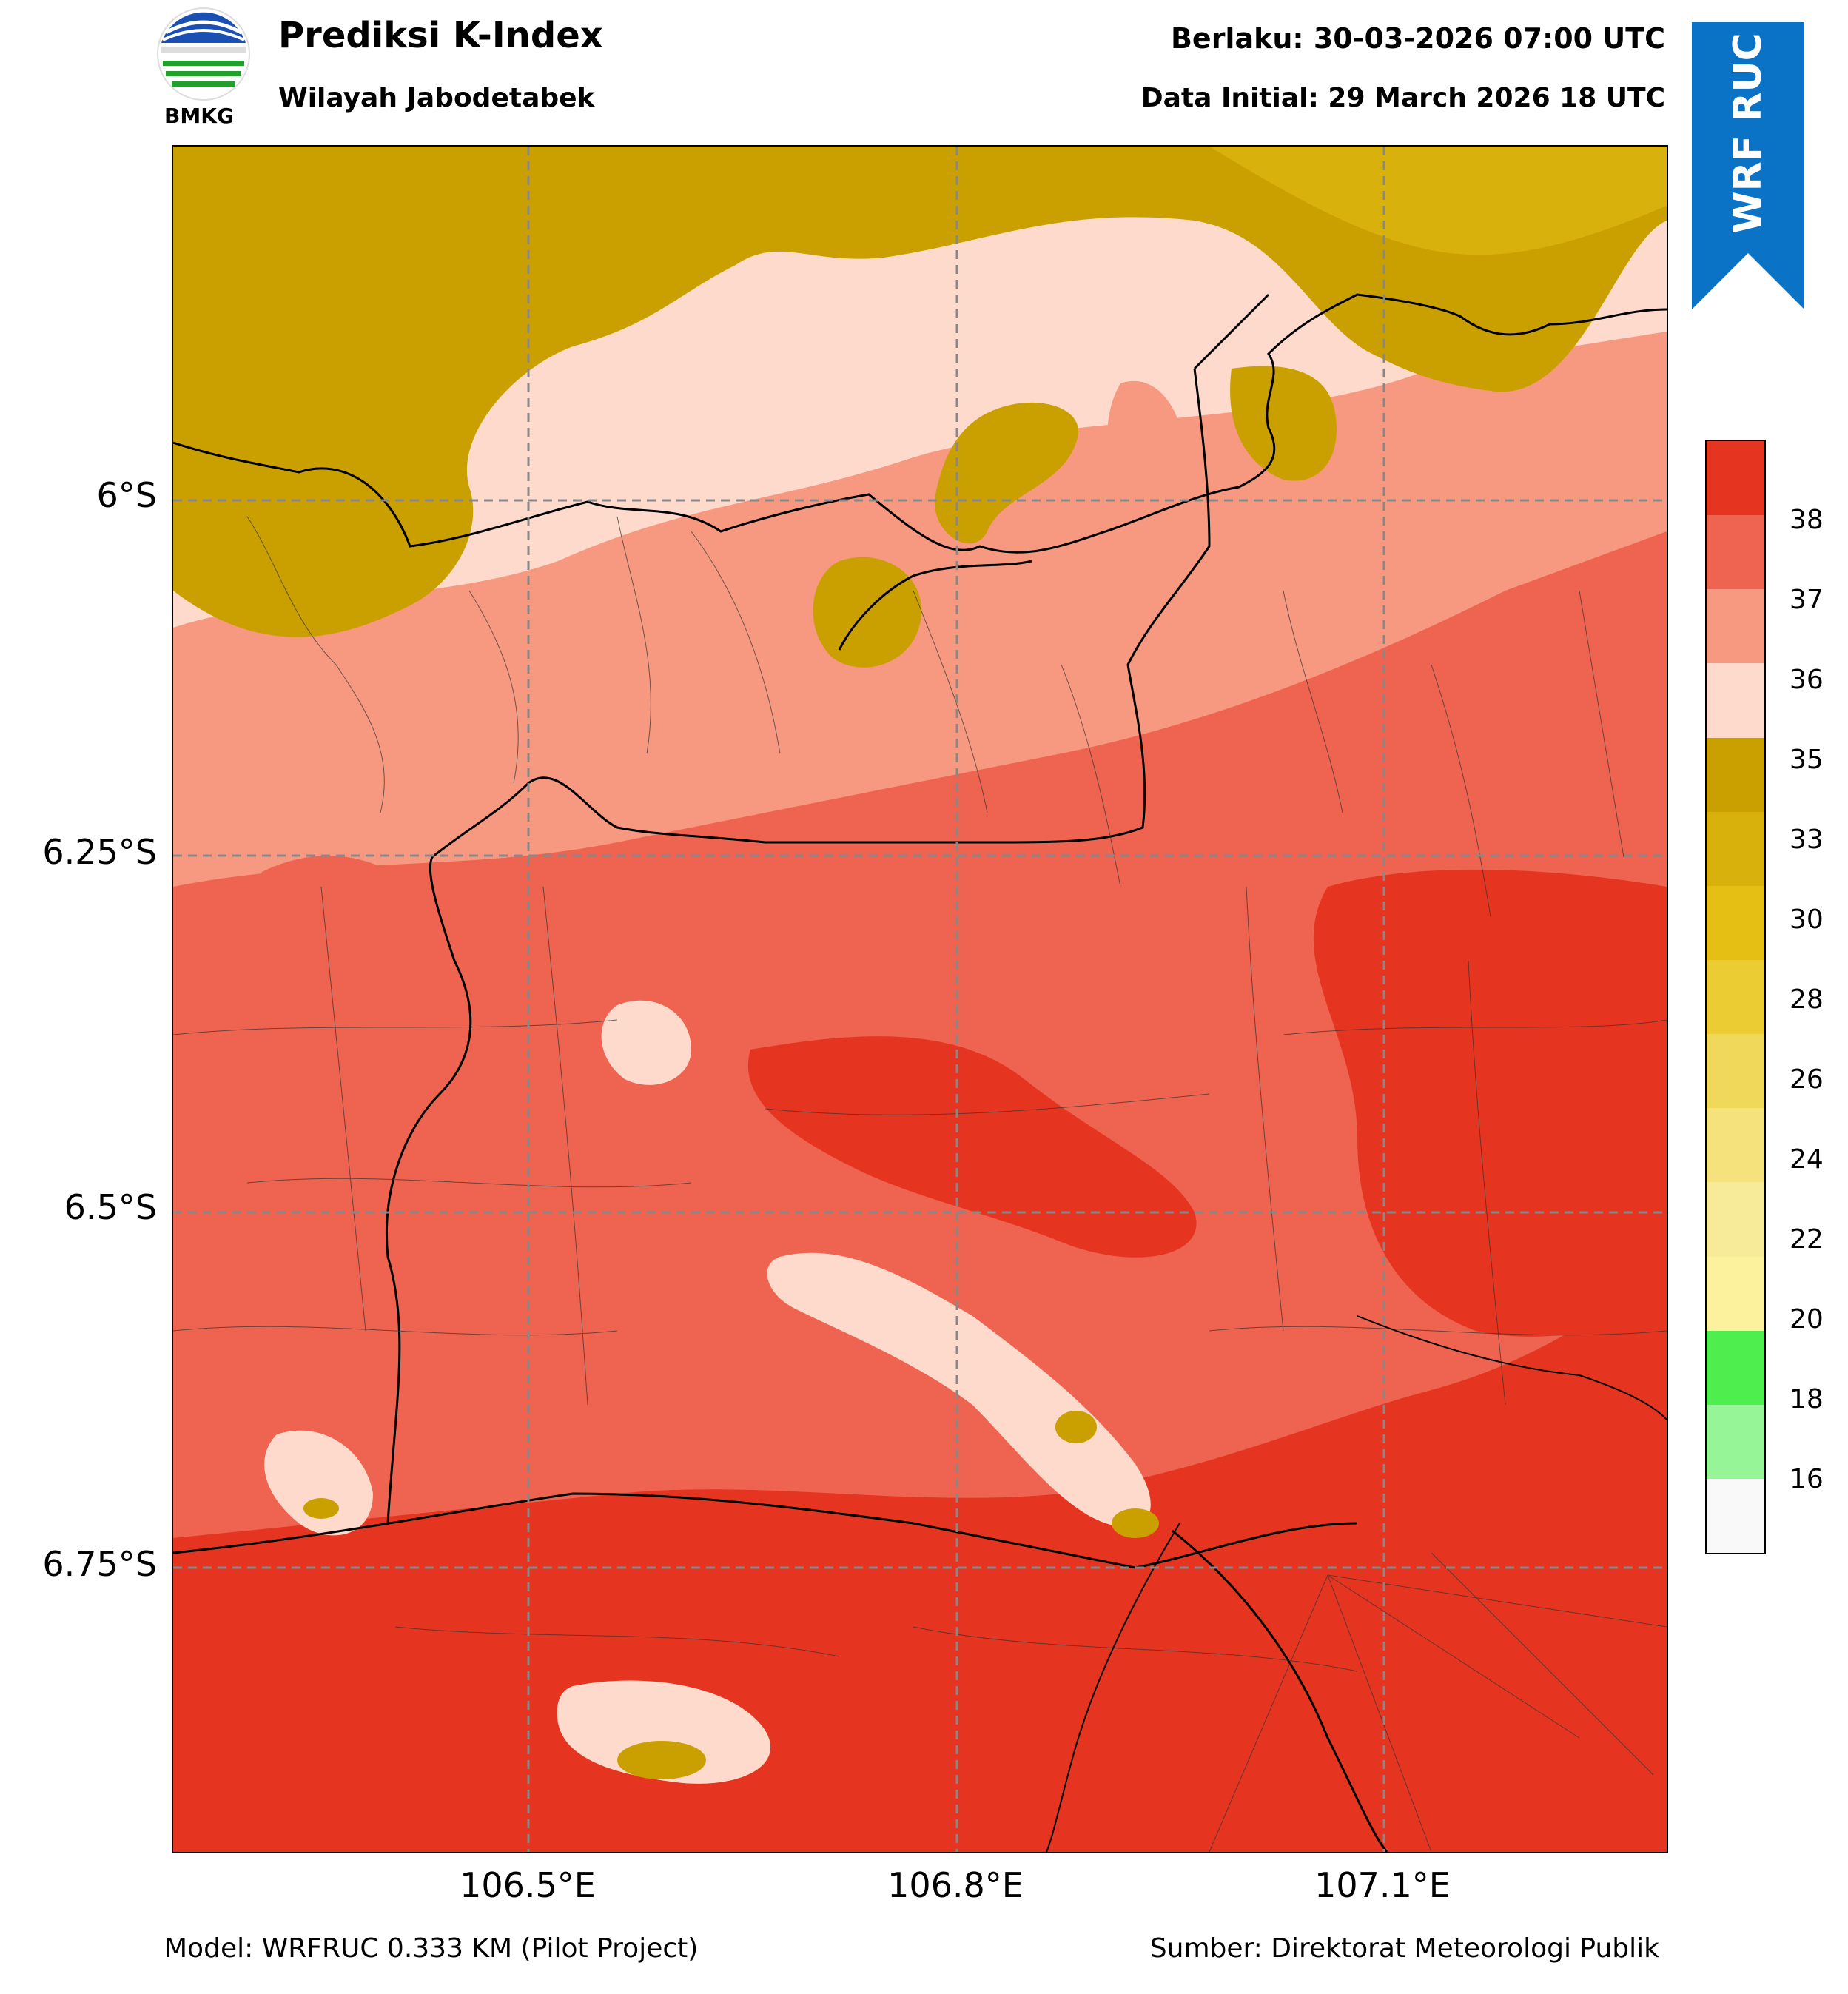 Image resolution: width=1848 pixels, height=1994 pixels. I want to click on bmkg-logo-icon, so click(203, 54).